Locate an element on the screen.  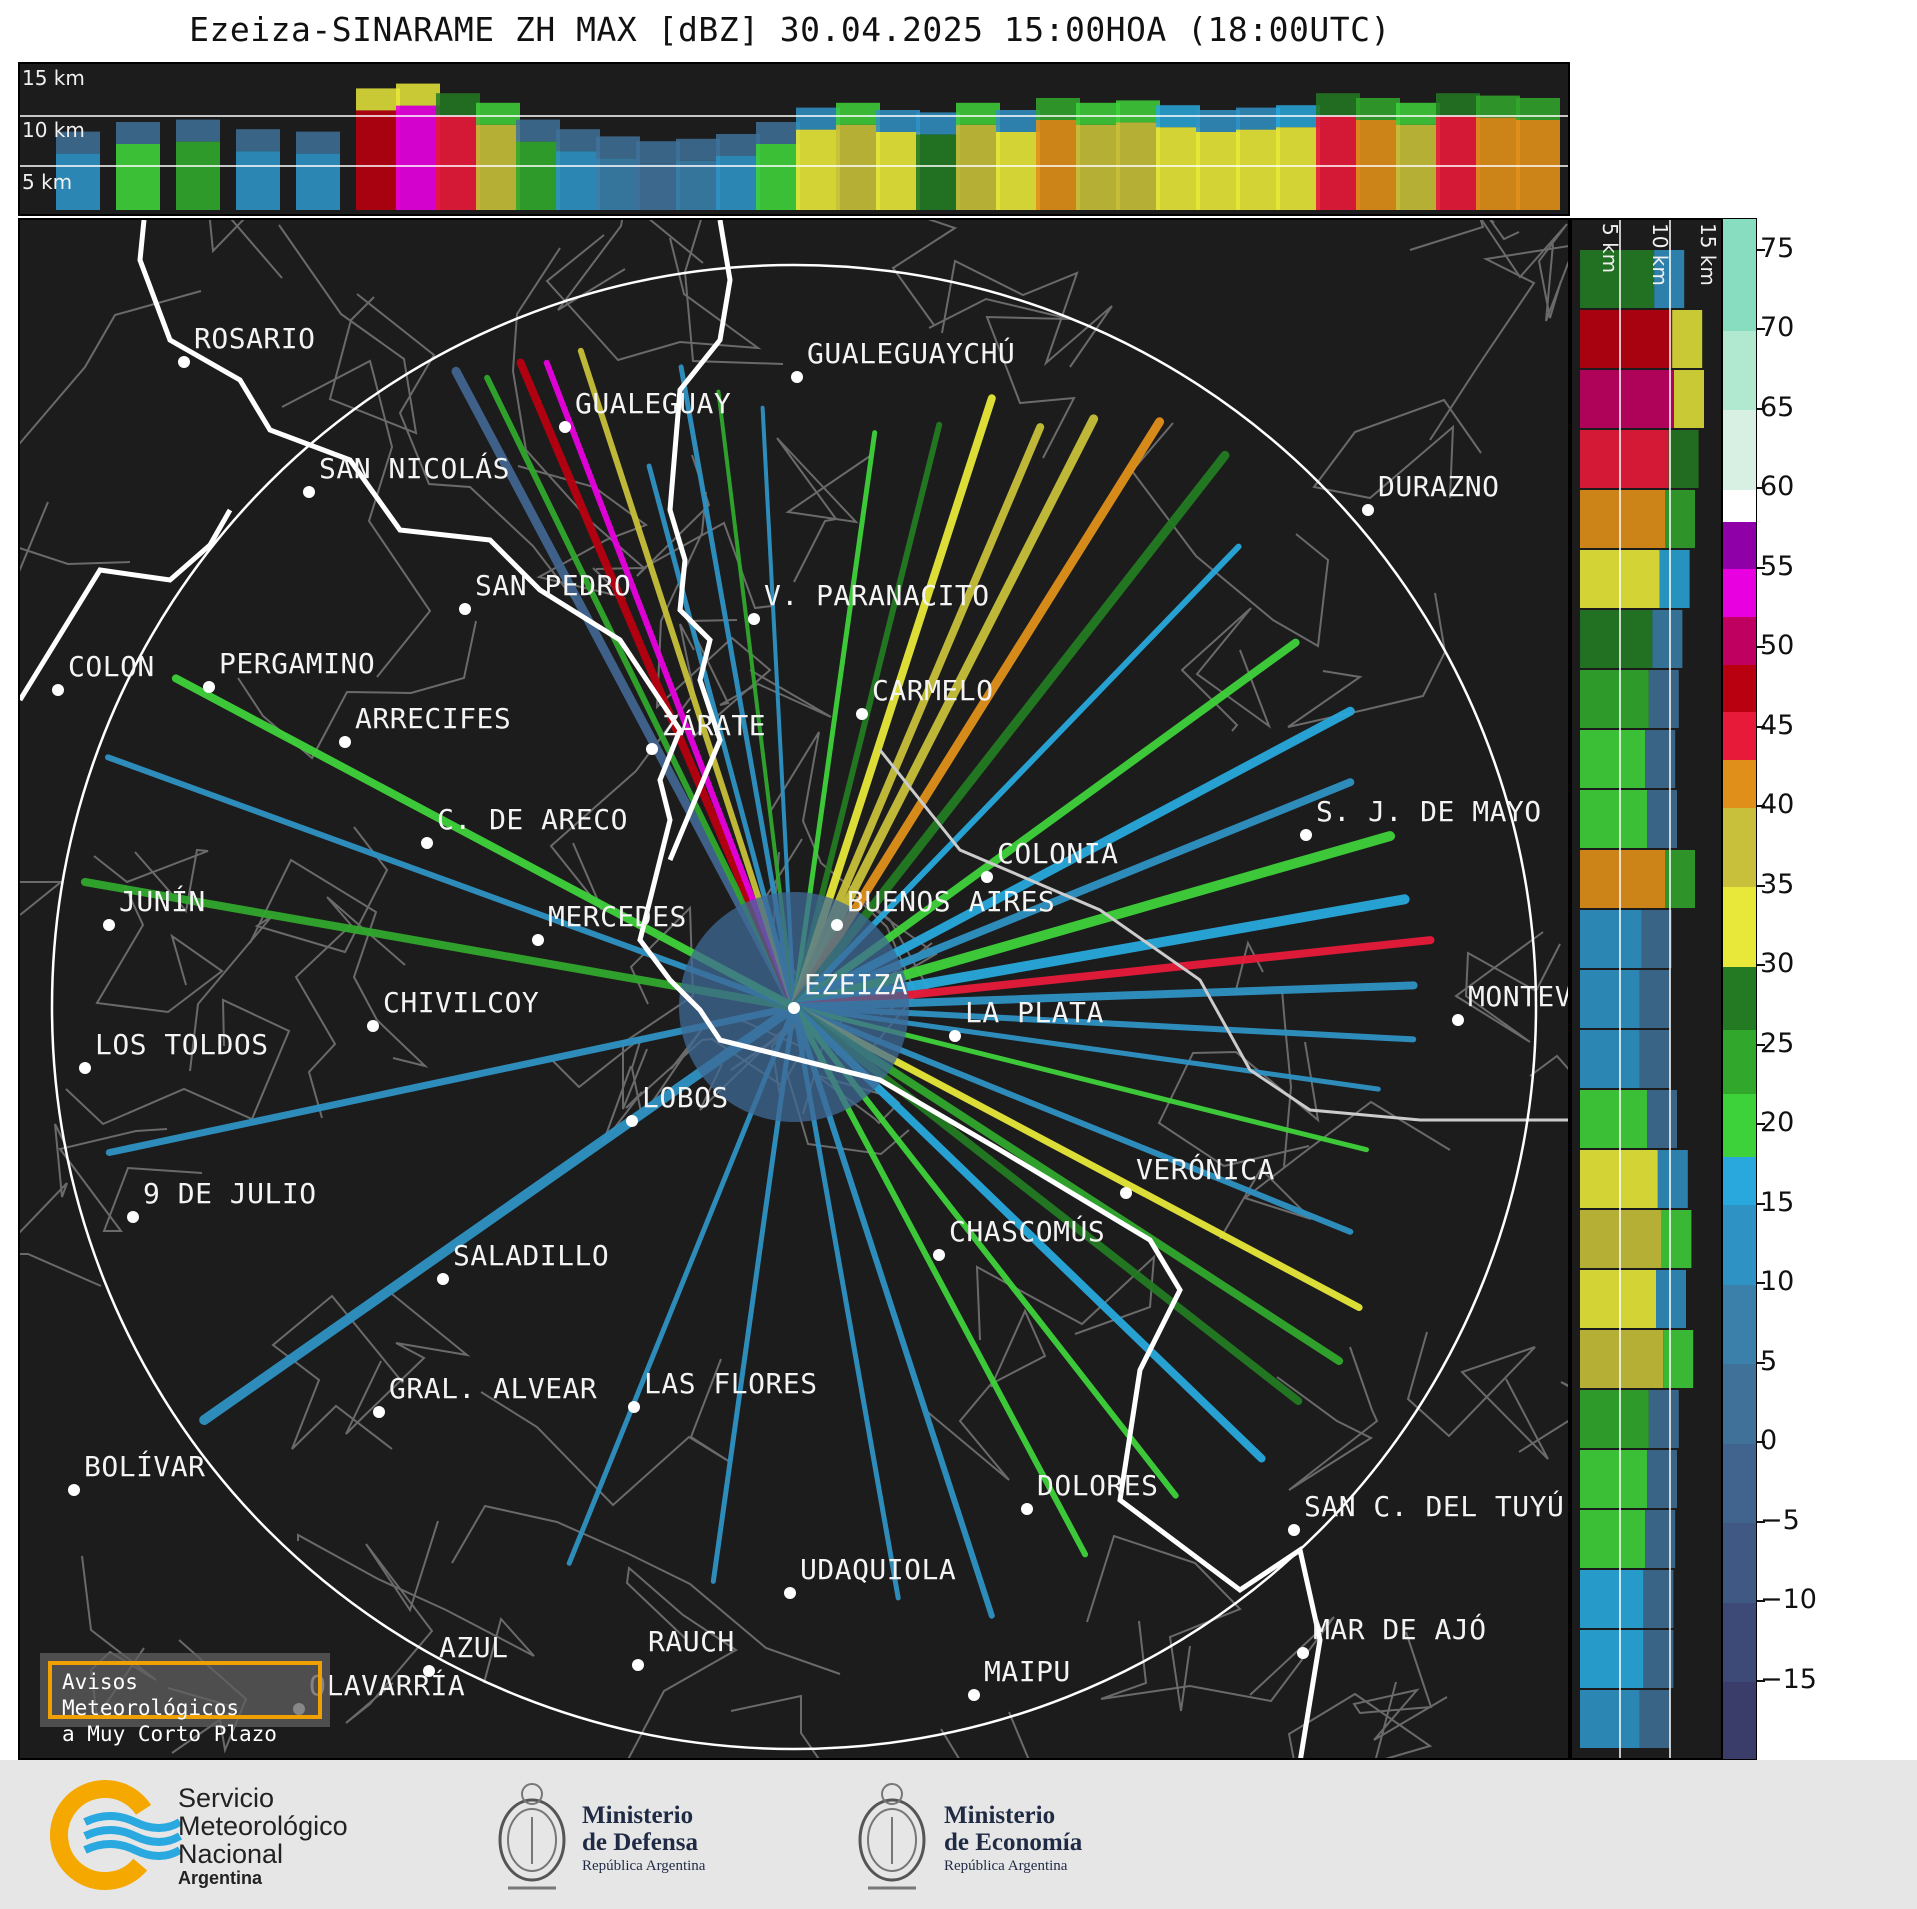
city-label: OLAVARRÍA is located at coordinates (387, 1685).